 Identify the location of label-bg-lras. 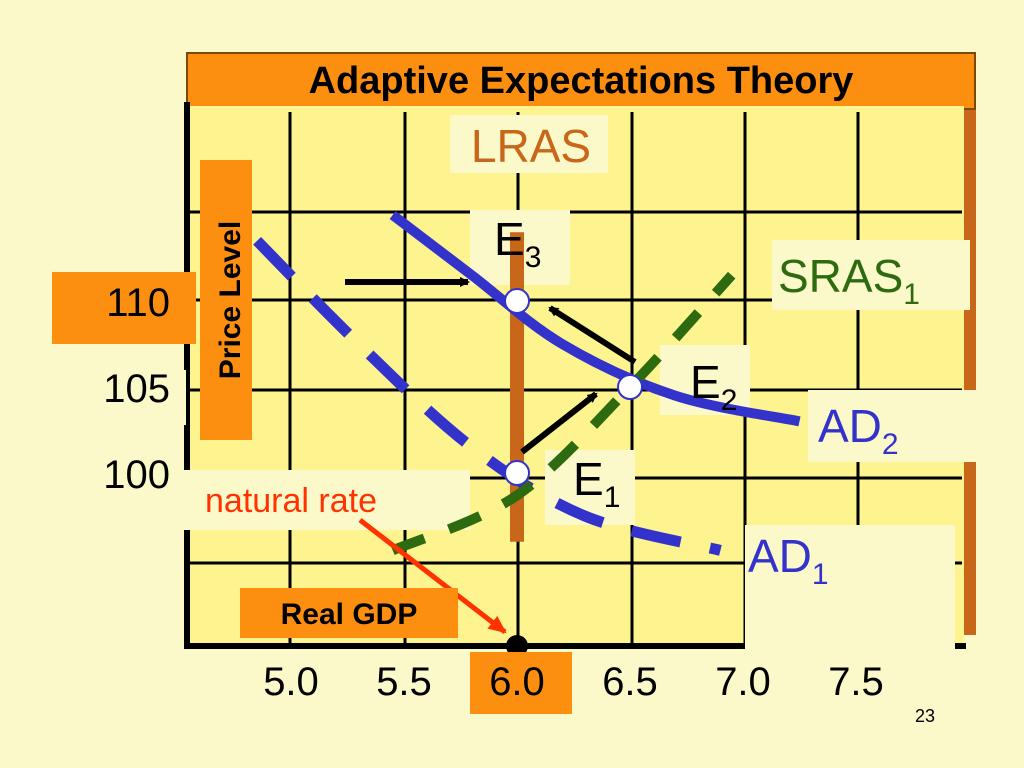
(529, 144).